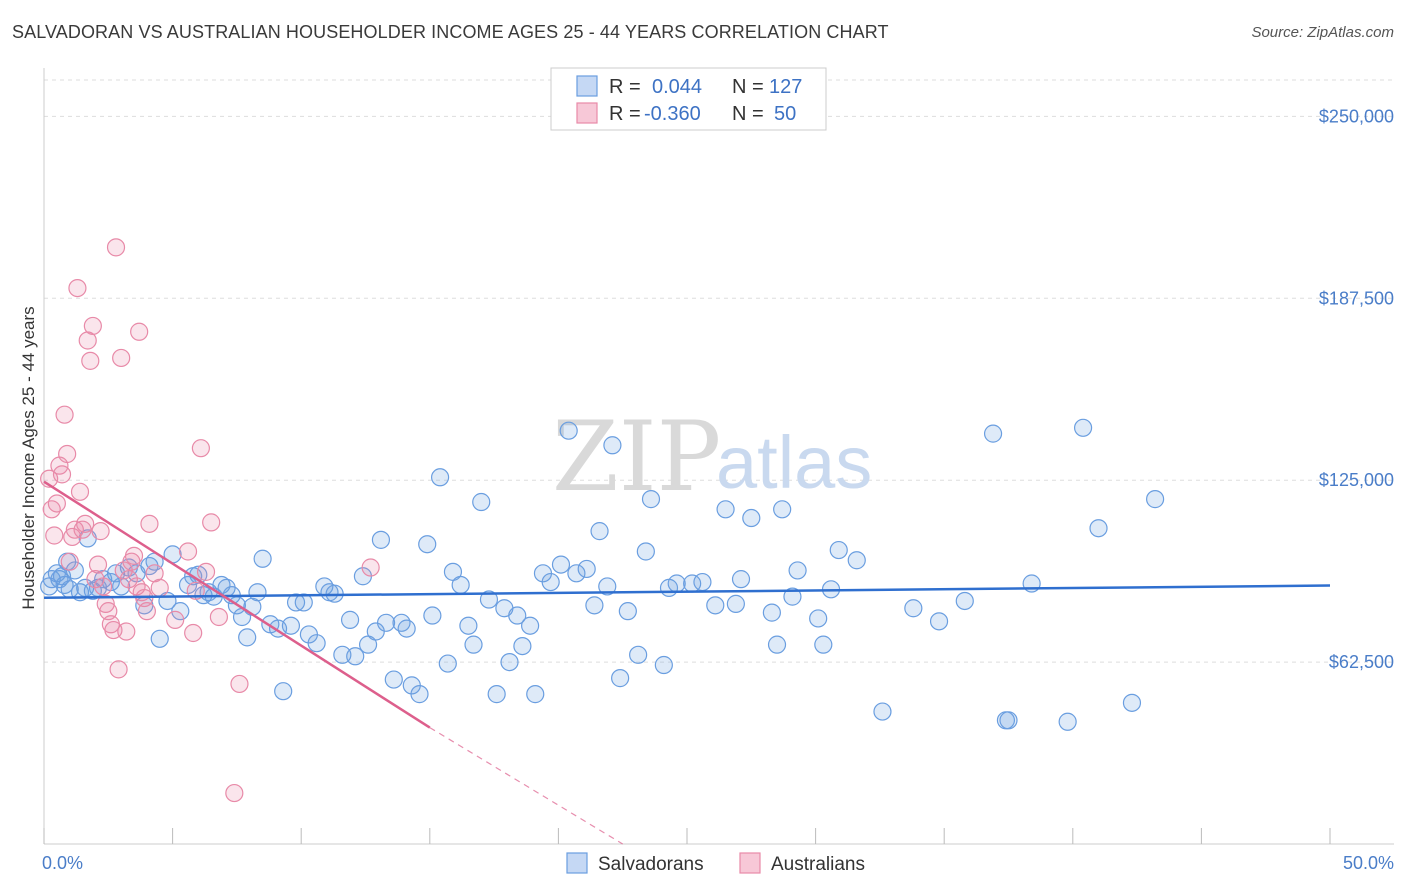 This screenshot has height=892, width=1406. Describe the element at coordinates (237, 604) in the screenshot. I see `australian-trend-line` at that location.